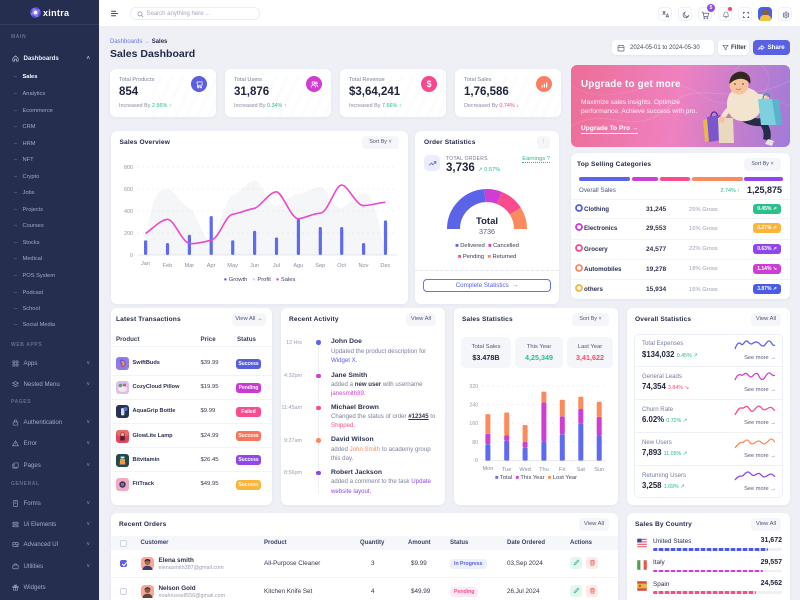 This screenshot has height=600, width=800. Describe the element at coordinates (506, 470) in the screenshot. I see `svg-text: Tue` at that location.